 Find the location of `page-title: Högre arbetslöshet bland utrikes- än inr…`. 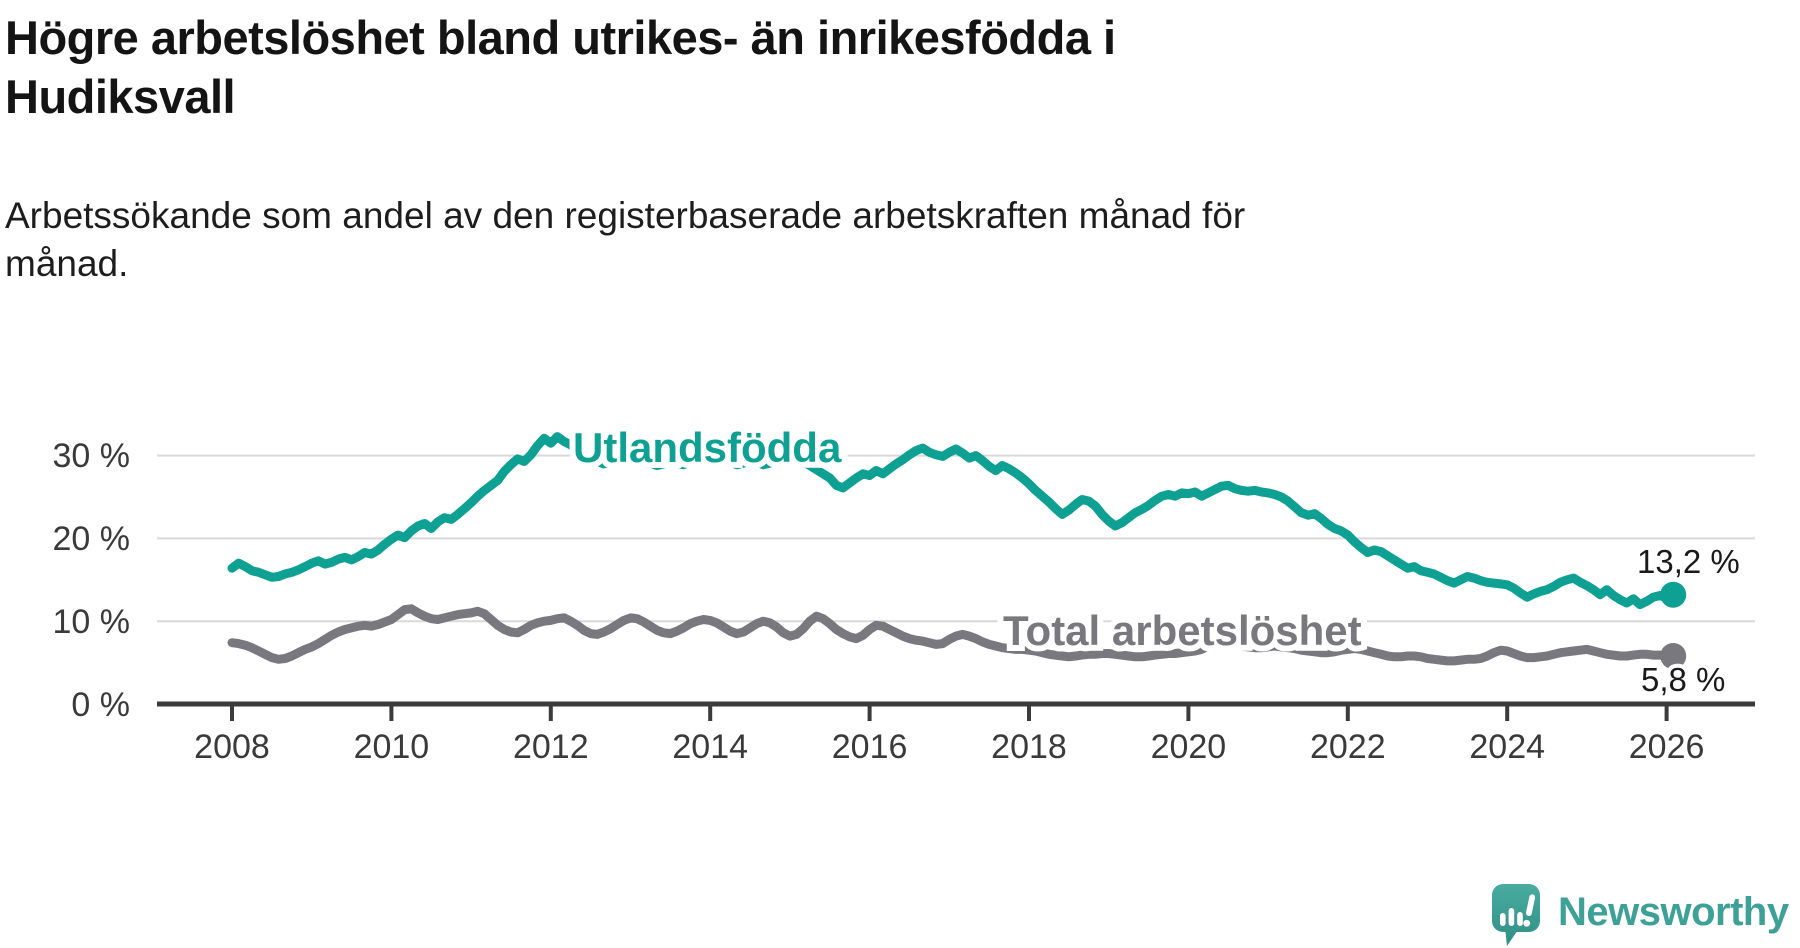

page-title: Högre arbetslöshet bland utrikes- än inr… is located at coordinates (705, 67).